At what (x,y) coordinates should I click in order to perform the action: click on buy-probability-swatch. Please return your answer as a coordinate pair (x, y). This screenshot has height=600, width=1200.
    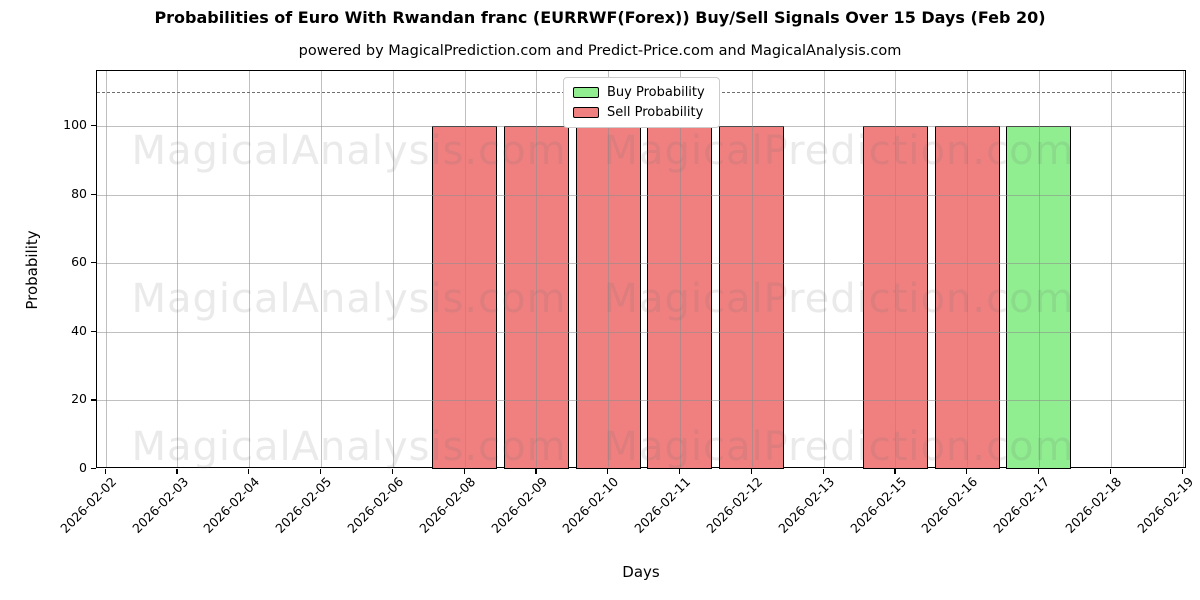
    Looking at the image, I should click on (586, 92).